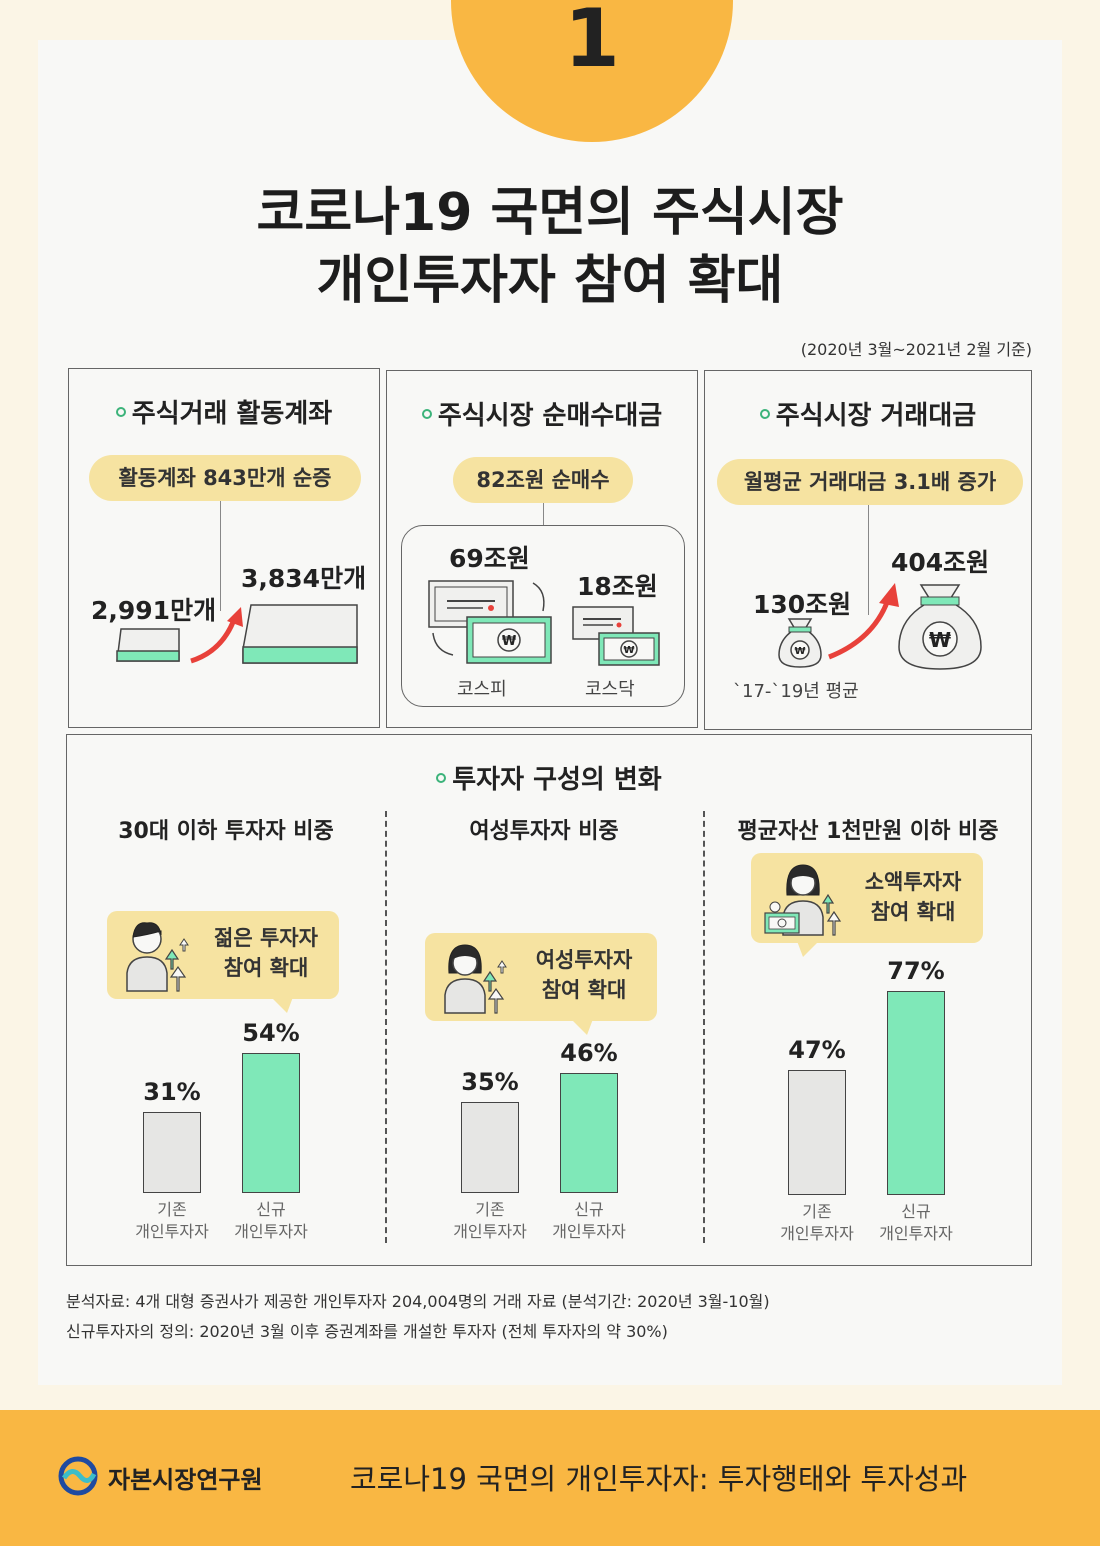 This screenshot has height=1546, width=1100. I want to click on trading-after: 404조원, so click(940, 562).